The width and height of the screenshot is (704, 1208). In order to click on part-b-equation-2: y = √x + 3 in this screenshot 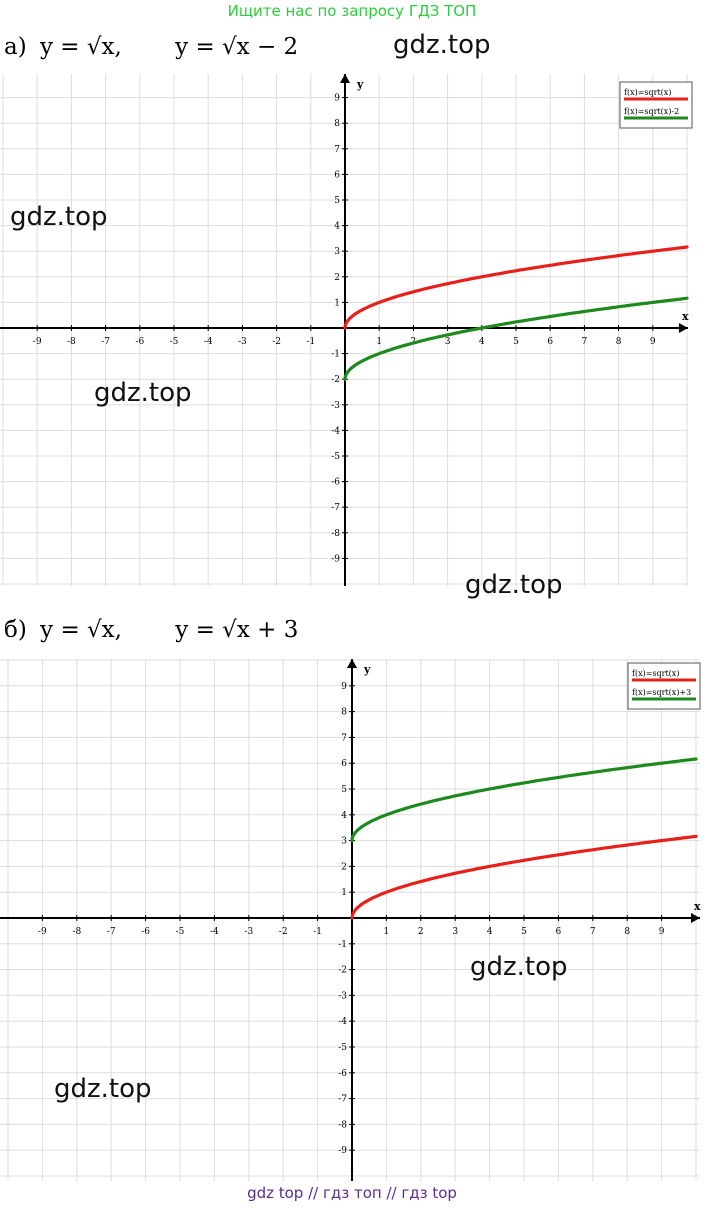, I will do `click(237, 630)`.